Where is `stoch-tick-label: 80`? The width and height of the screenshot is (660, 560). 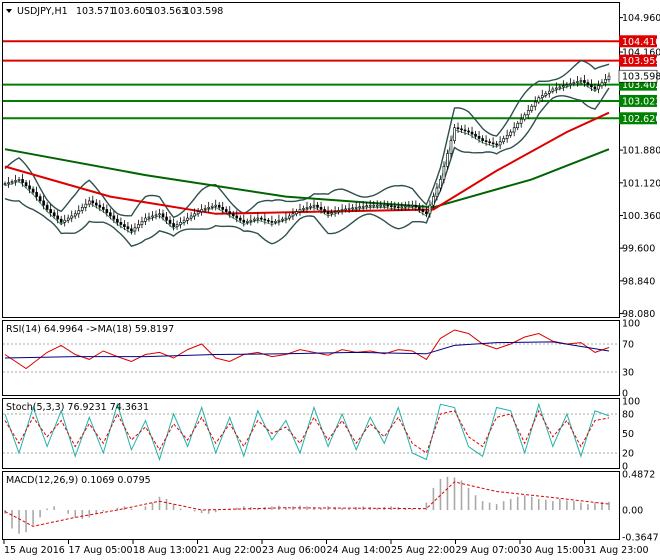
stoch-tick-label: 80 is located at coordinates (628, 415).